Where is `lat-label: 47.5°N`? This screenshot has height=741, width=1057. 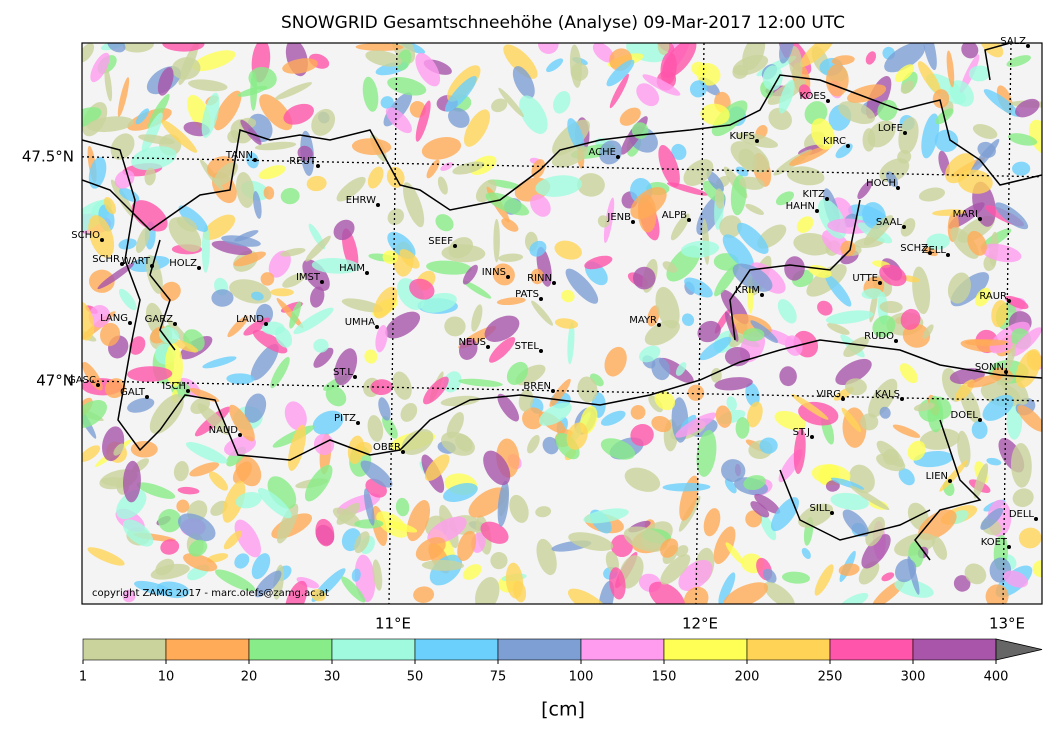 lat-label: 47.5°N is located at coordinates (48, 156).